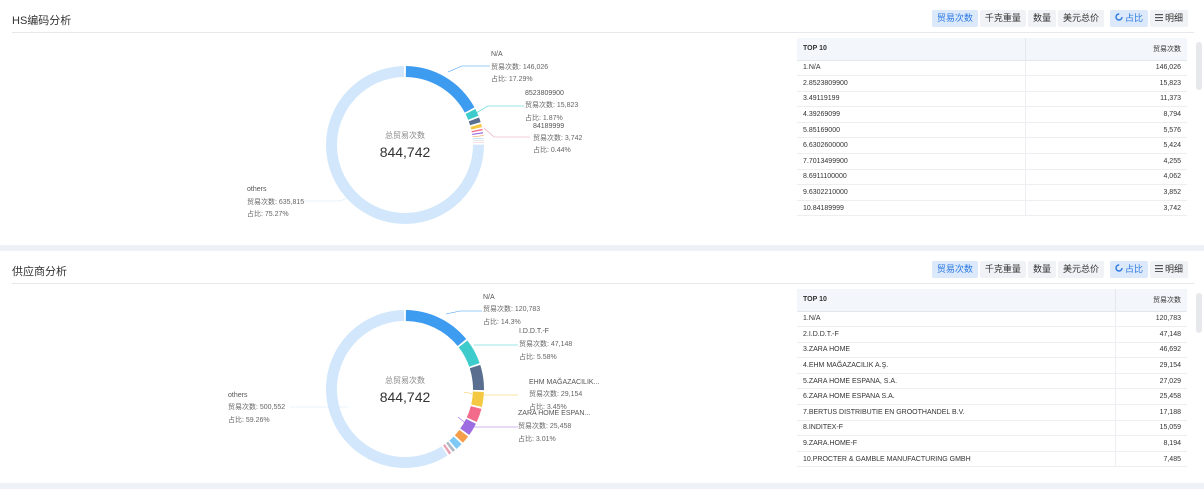 This screenshot has height=489, width=1204. What do you see at coordinates (545, 343) in the screenshot?
I see `slice-label-count: 贸易次数: 47,148` at bounding box center [545, 343].